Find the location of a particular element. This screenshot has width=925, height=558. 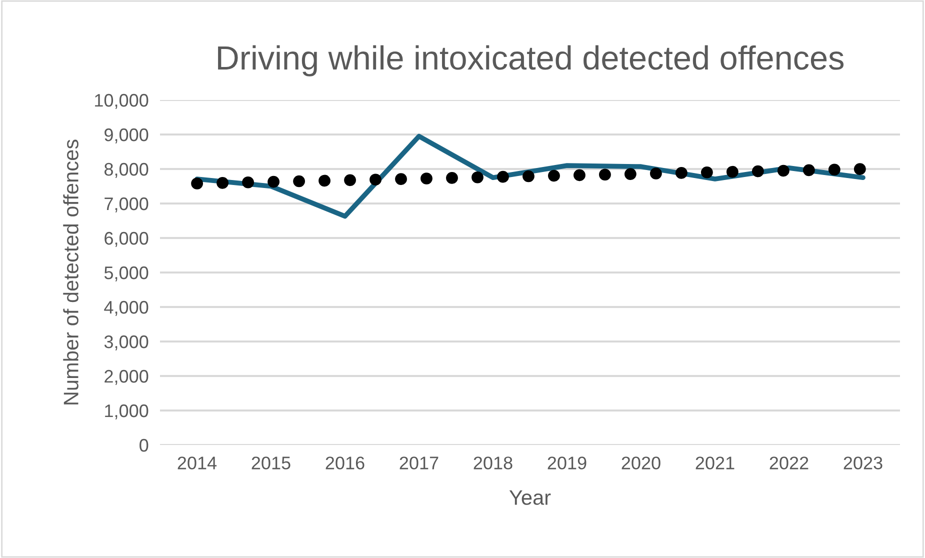

y-tick-label: 2,000 is located at coordinates (126, 377).